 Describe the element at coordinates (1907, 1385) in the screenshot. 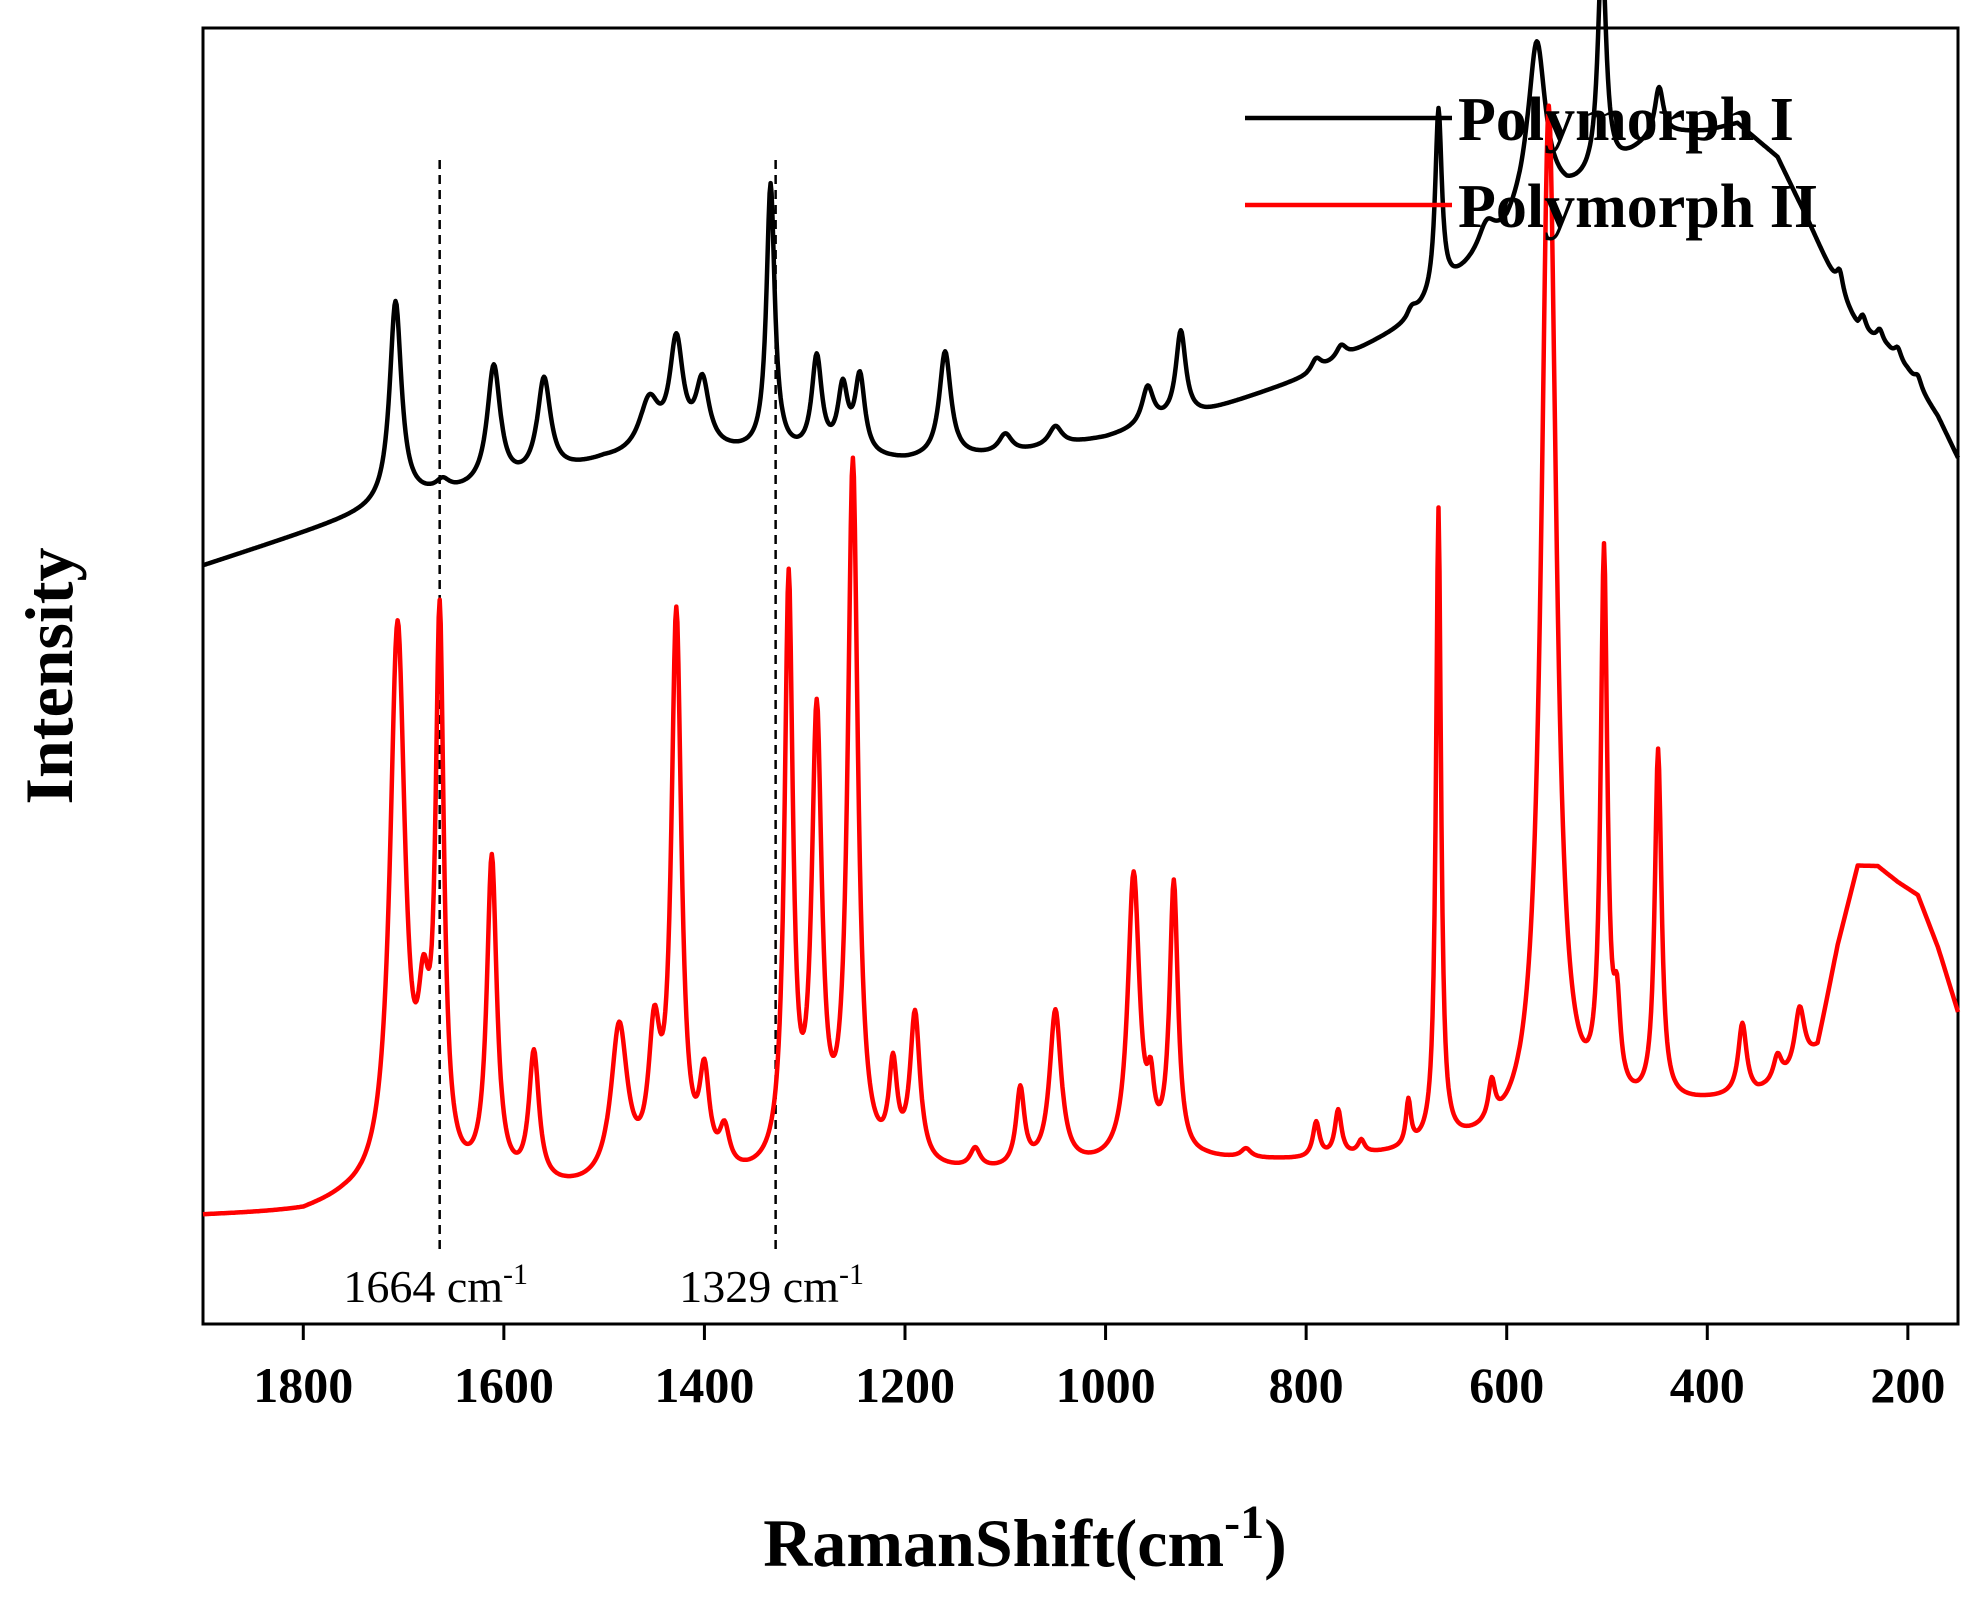

I see `x-tick-label-200: 200` at that location.